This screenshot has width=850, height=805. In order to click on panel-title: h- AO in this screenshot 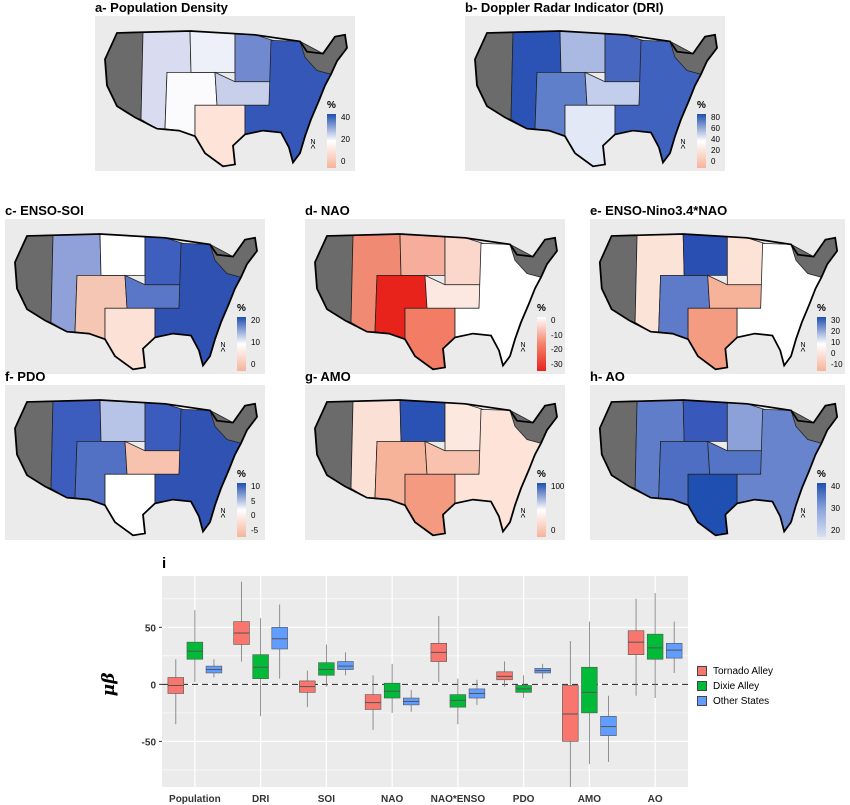, I will do `click(607, 376)`.